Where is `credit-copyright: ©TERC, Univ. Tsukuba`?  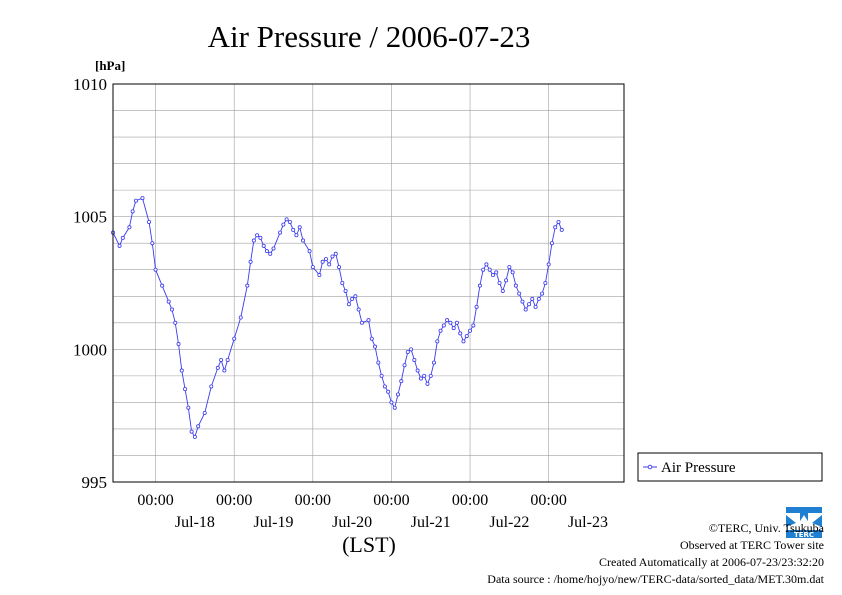
credit-copyright: ©TERC, Univ. Tsukuba is located at coordinates (766, 528).